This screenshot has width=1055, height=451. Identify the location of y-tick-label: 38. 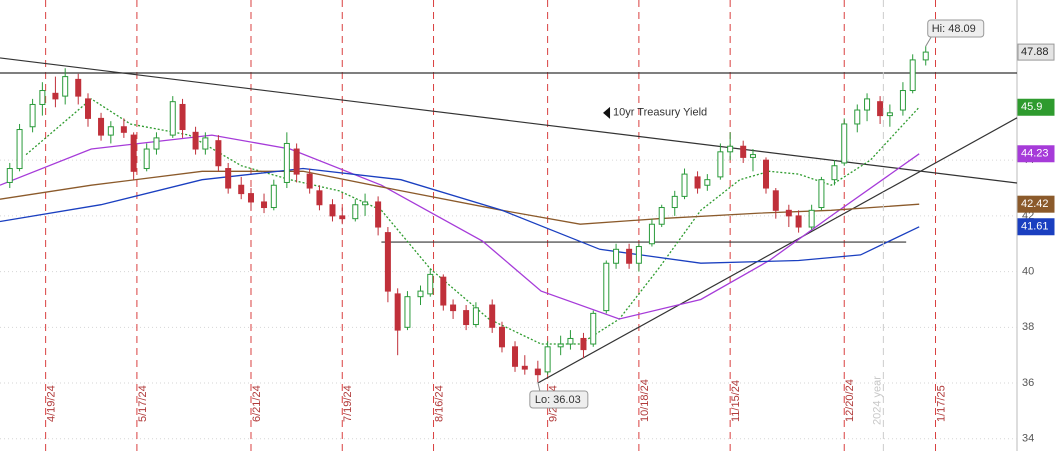
(1028, 327).